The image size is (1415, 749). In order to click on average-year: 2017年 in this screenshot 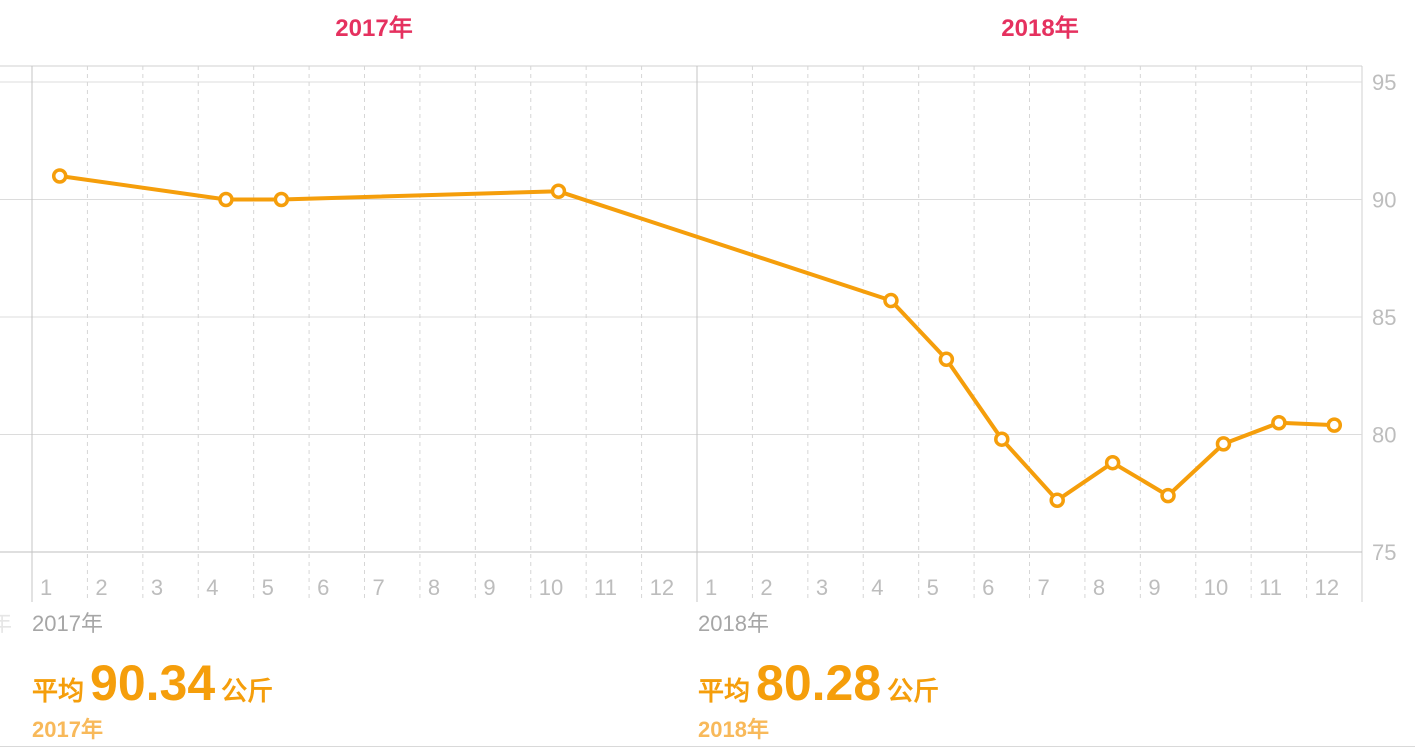, I will do `click(67, 729)`.